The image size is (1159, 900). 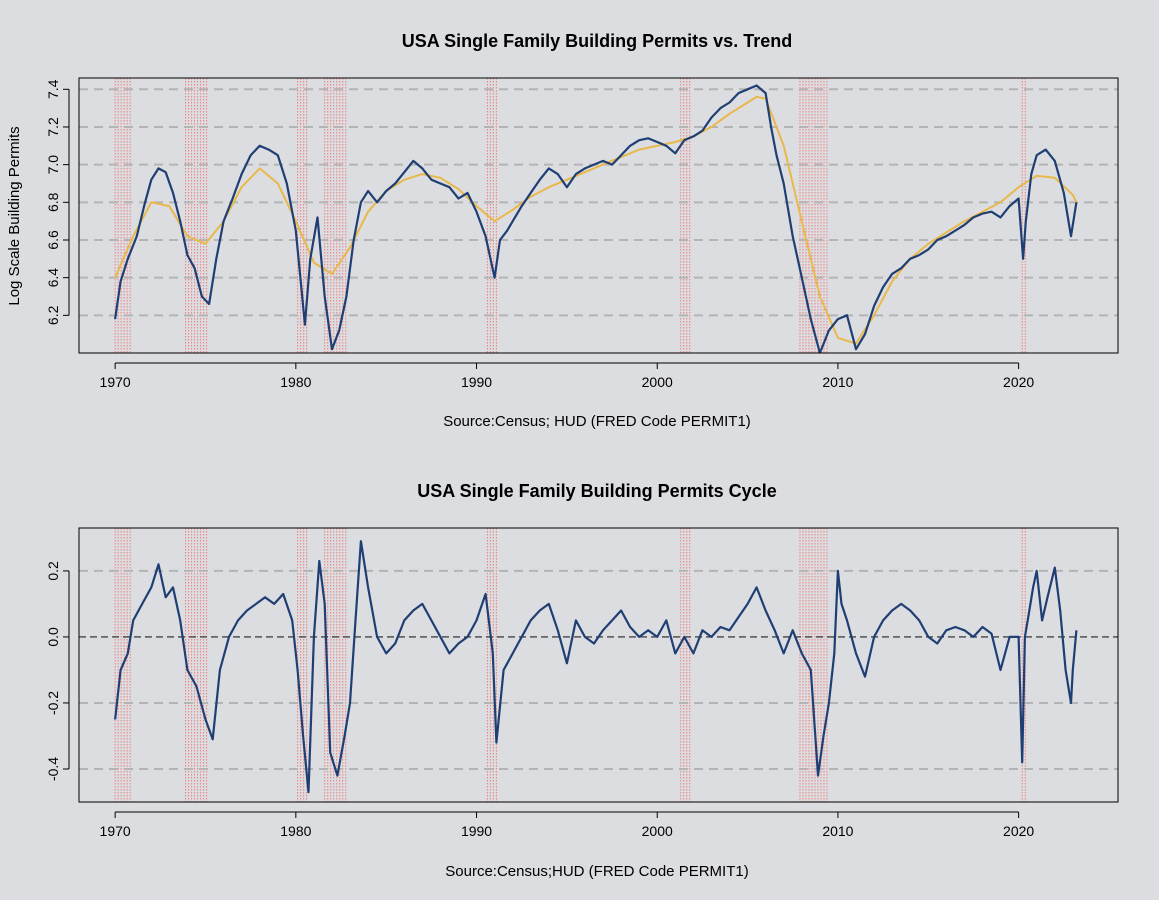 What do you see at coordinates (476, 382) in the screenshot?
I see `trend-x-tick-label: 1990` at bounding box center [476, 382].